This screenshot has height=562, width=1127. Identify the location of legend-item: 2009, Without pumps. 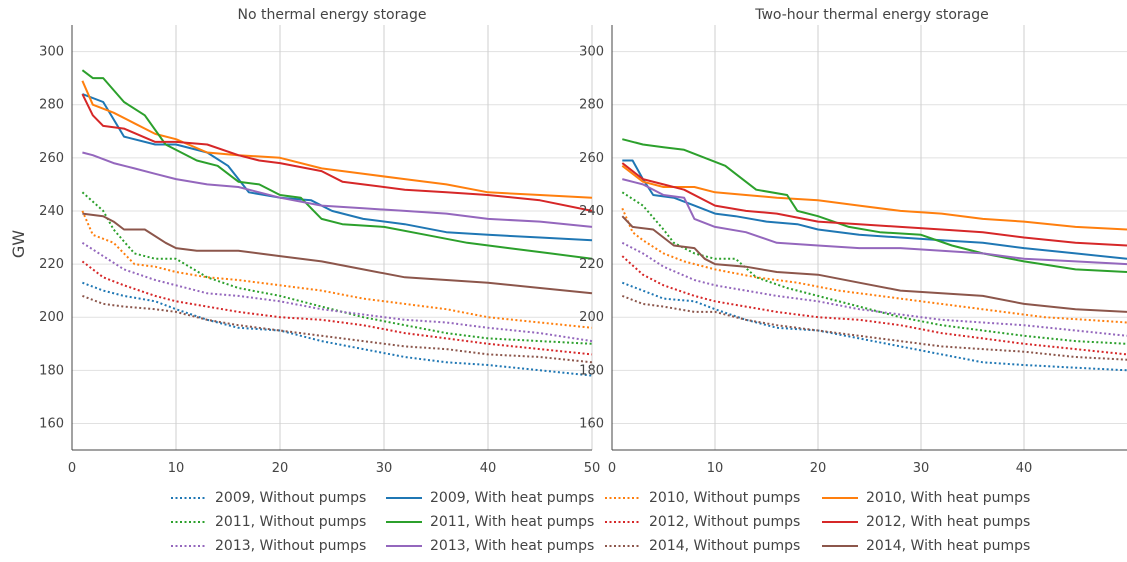
(268, 498).